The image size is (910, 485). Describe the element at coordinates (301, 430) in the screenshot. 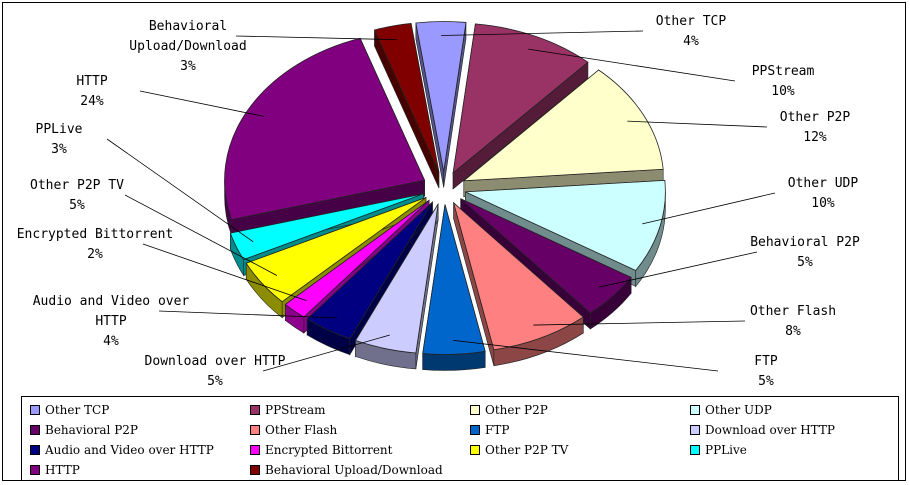

I see `legend-label: Other Flash` at that location.